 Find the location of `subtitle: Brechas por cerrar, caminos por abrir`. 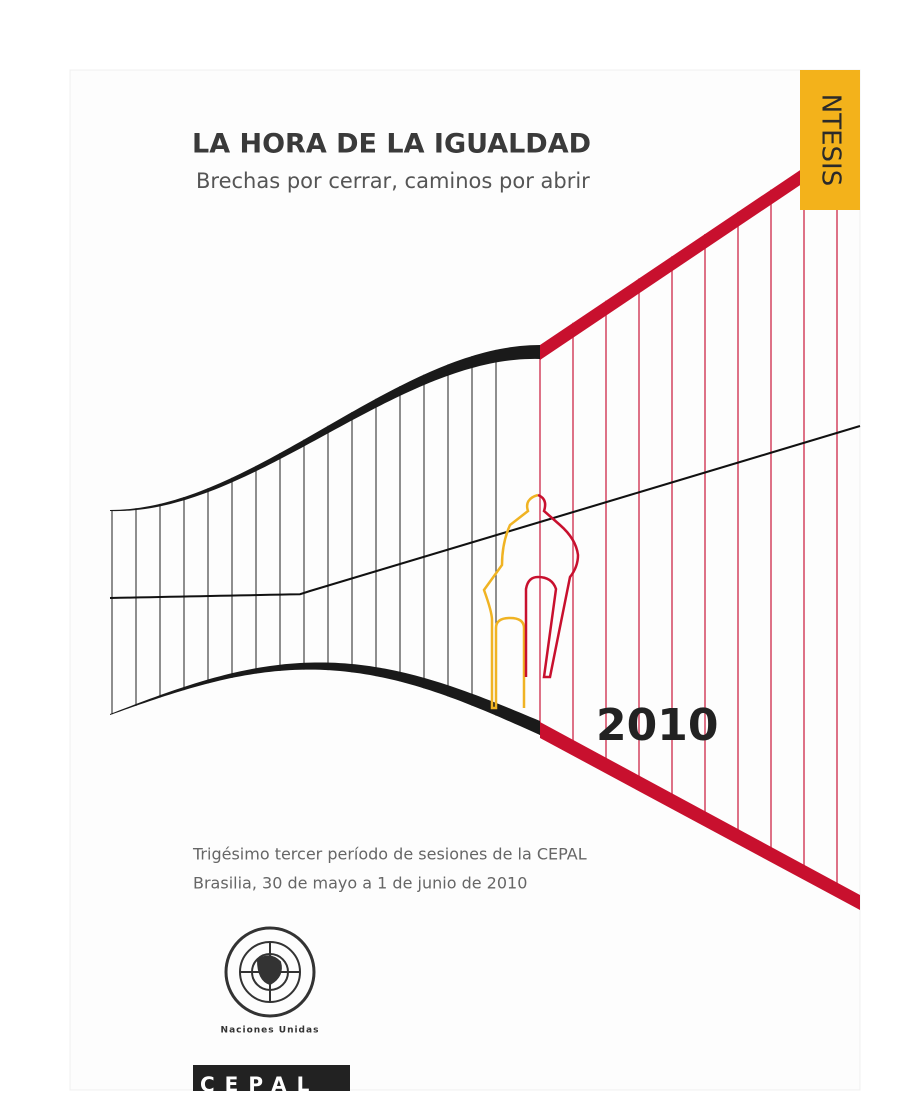

subtitle: Brechas por cerrar, caminos por abrir is located at coordinates (393, 181).